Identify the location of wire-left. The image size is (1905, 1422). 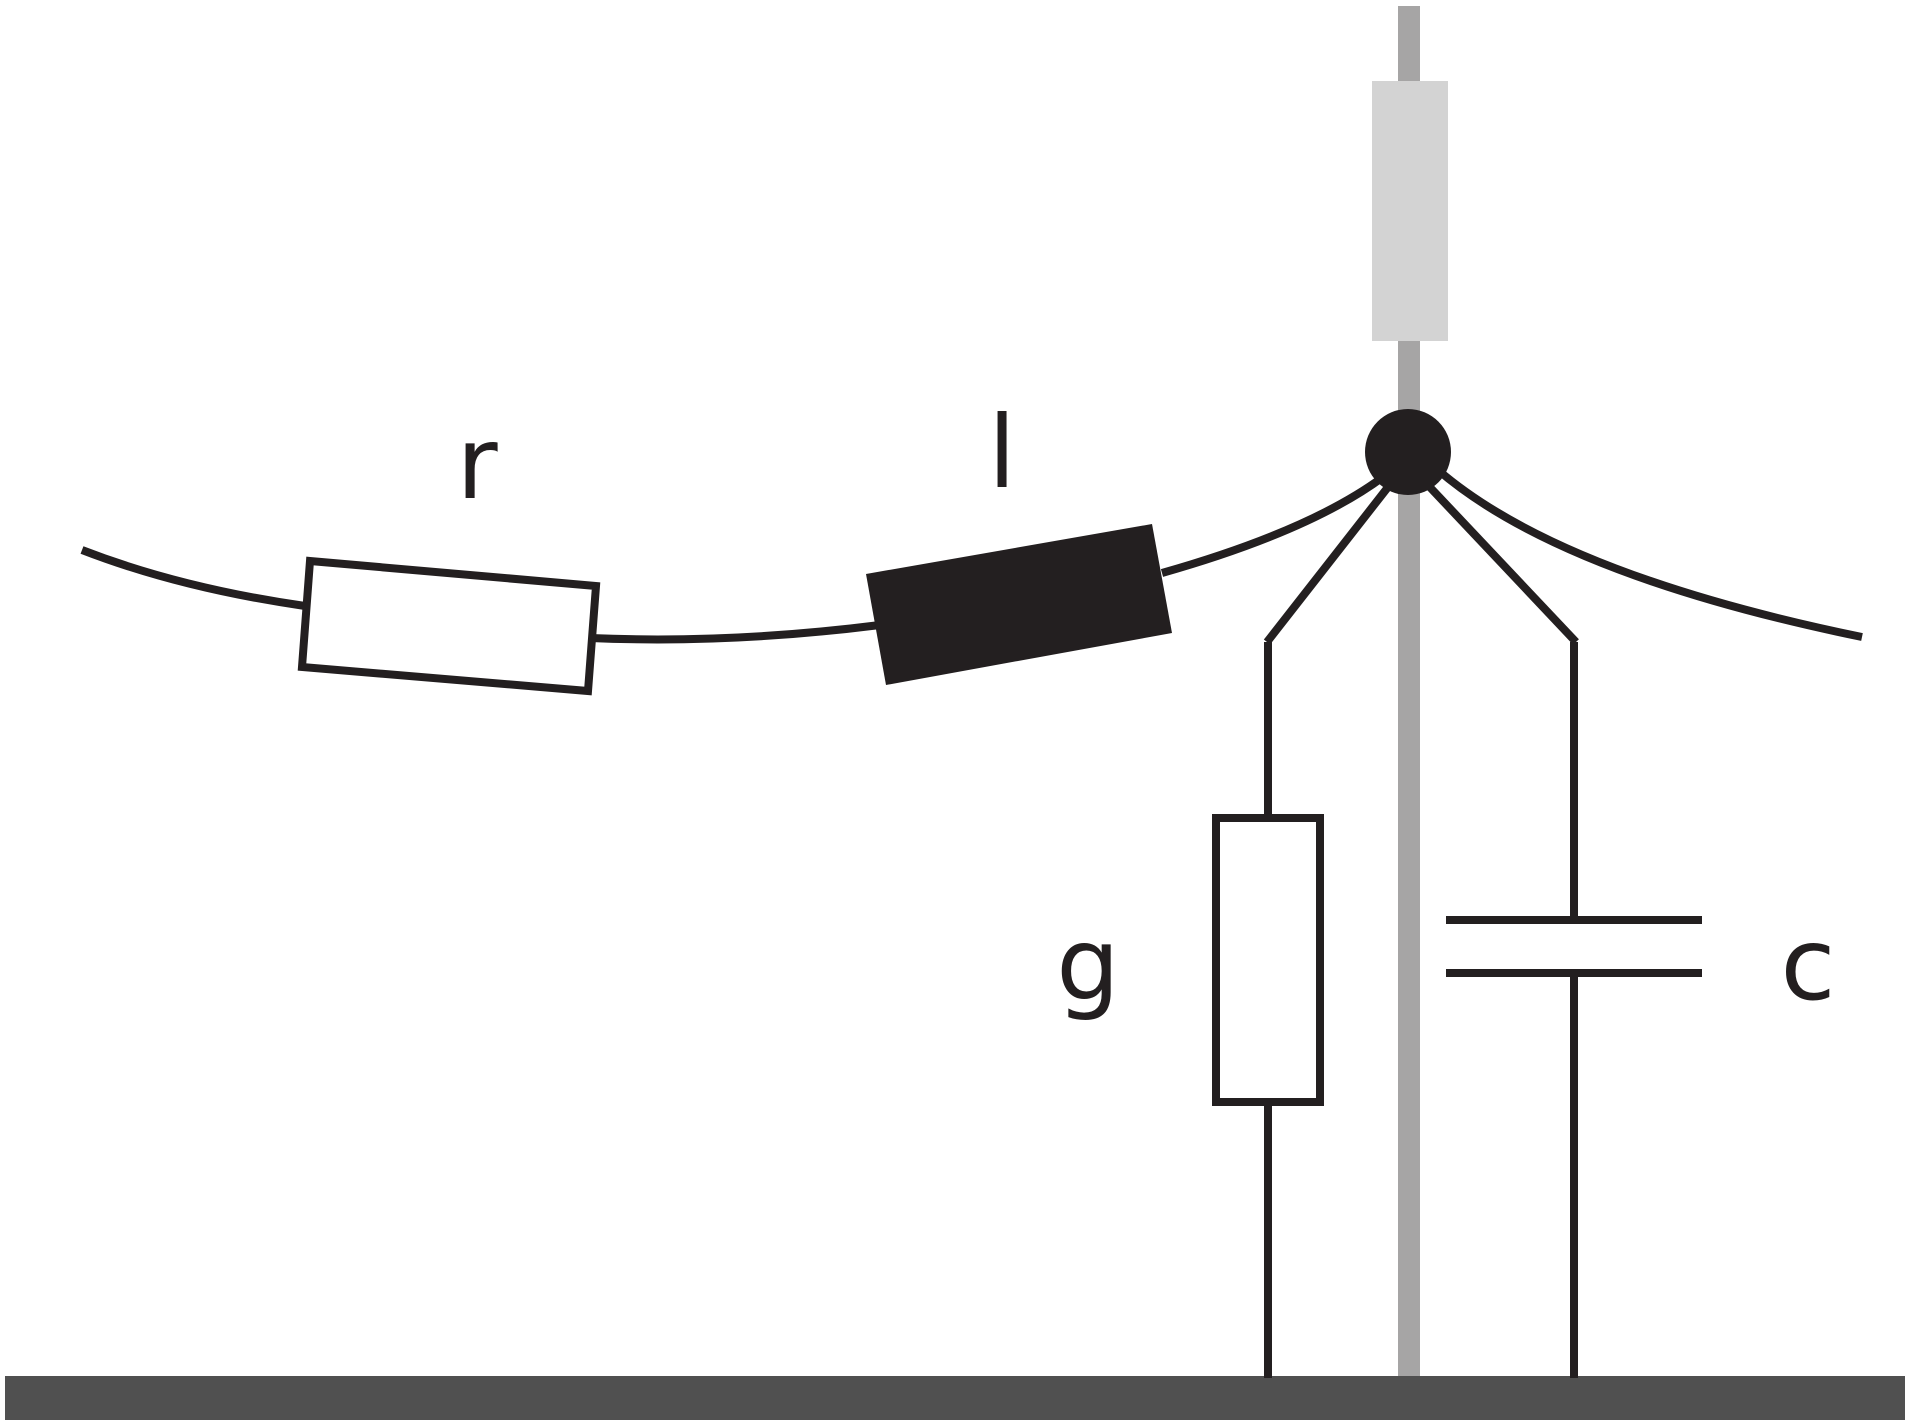
(193, 578).